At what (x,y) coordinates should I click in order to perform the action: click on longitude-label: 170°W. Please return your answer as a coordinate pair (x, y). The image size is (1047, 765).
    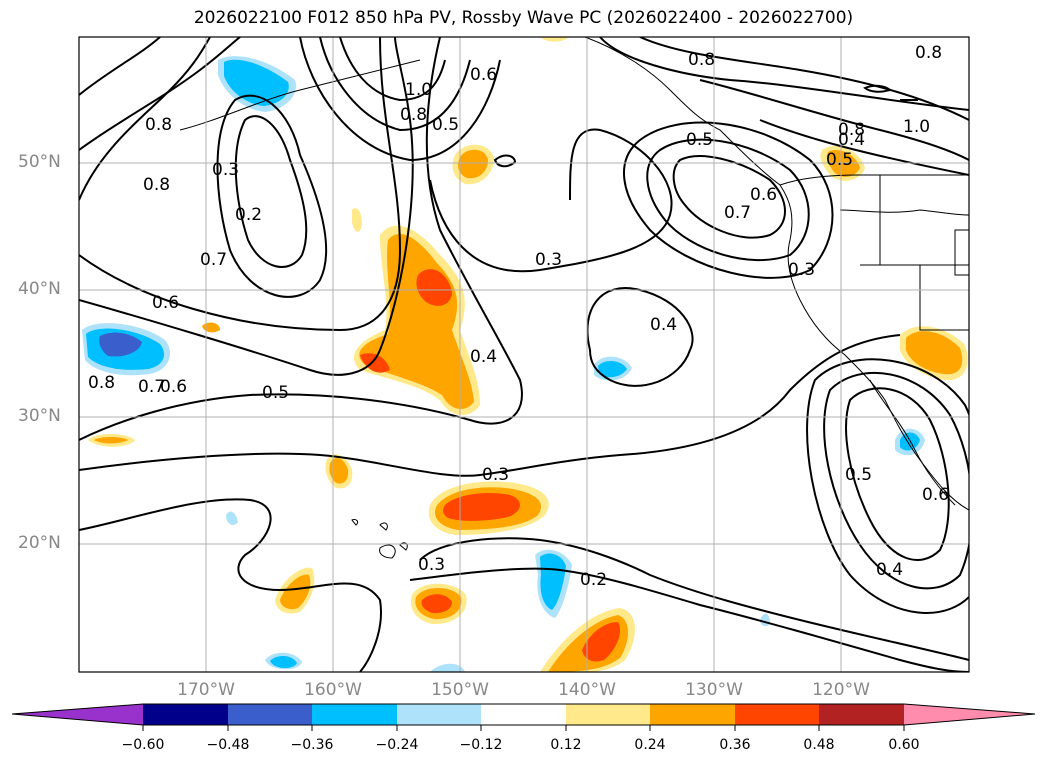
    Looking at the image, I should click on (206, 690).